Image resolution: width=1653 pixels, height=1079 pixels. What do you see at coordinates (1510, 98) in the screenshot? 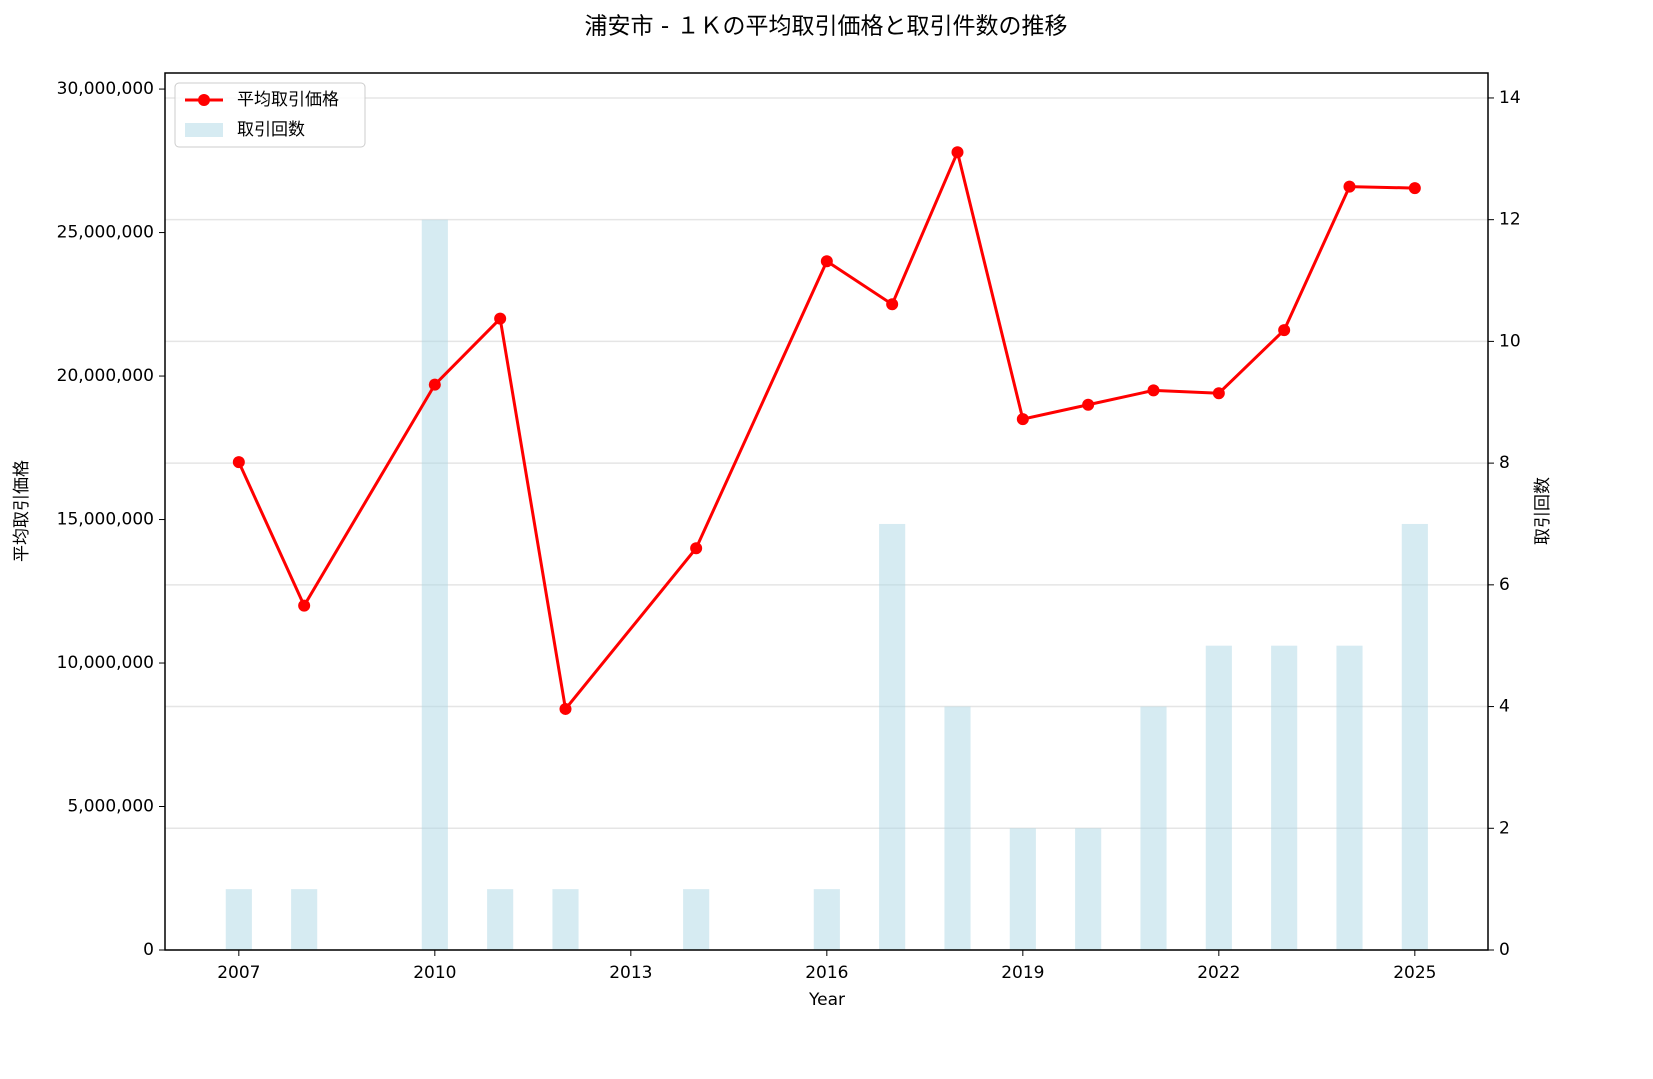
I see `y2-tick-label: 14` at bounding box center [1510, 98].